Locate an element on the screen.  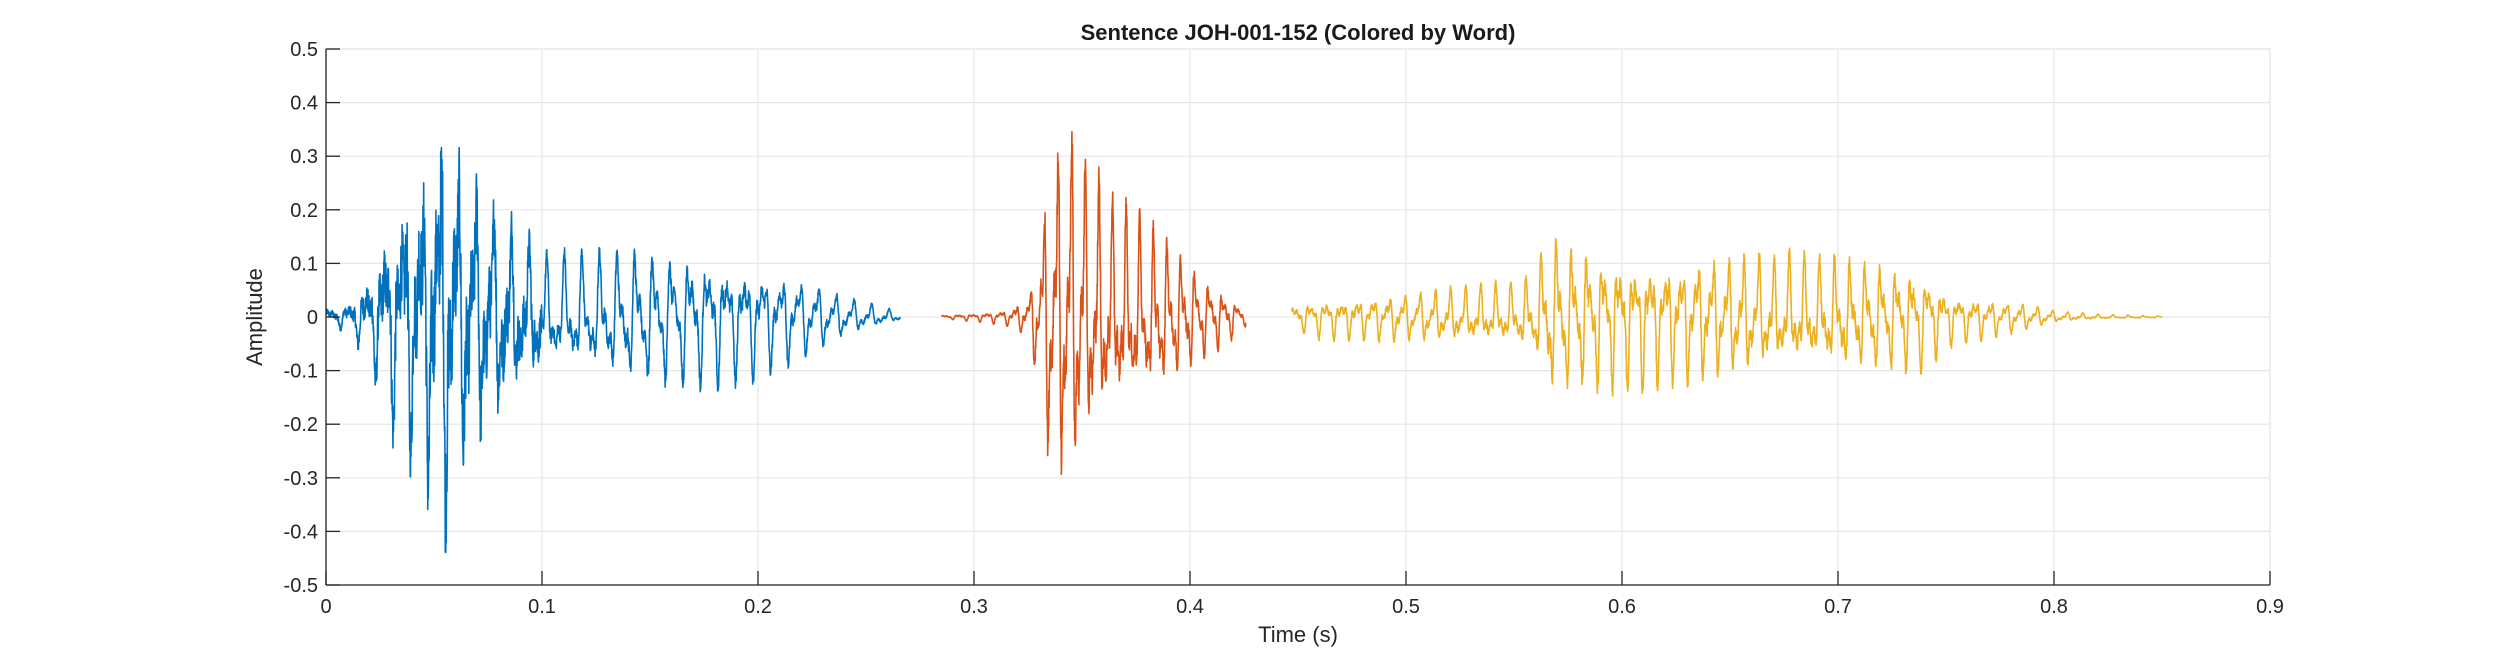
x-tick-label: 0.3 is located at coordinates (974, 607).